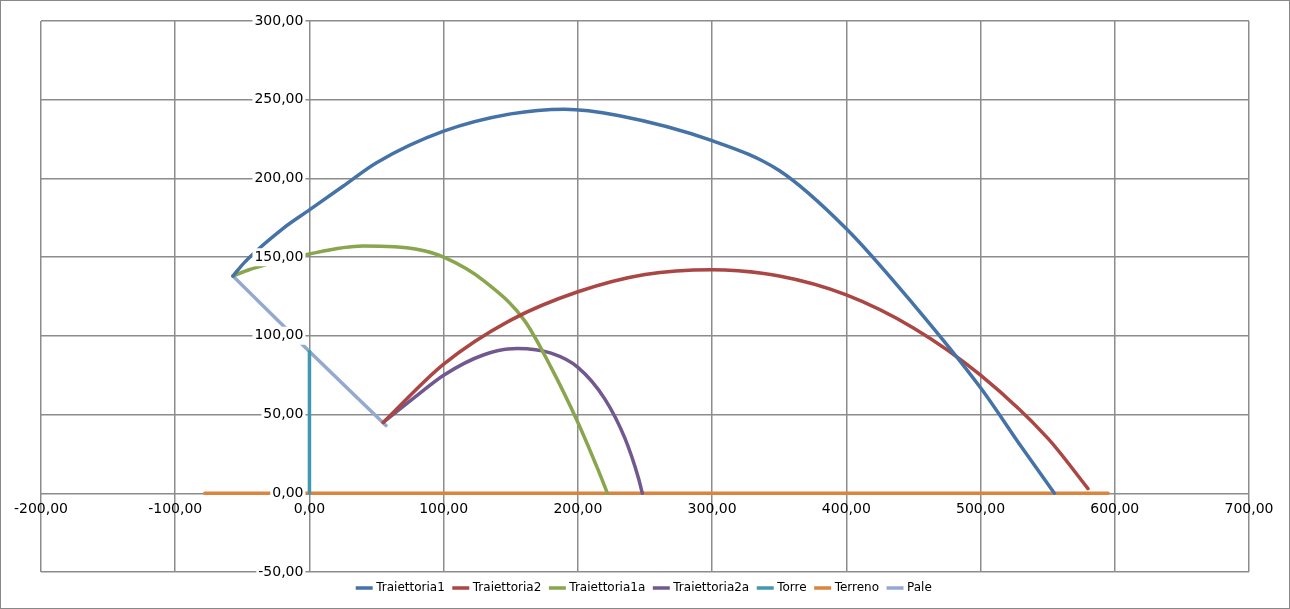  Describe the element at coordinates (279, 255) in the screenshot. I see `y-tick-label: 150,00` at that location.